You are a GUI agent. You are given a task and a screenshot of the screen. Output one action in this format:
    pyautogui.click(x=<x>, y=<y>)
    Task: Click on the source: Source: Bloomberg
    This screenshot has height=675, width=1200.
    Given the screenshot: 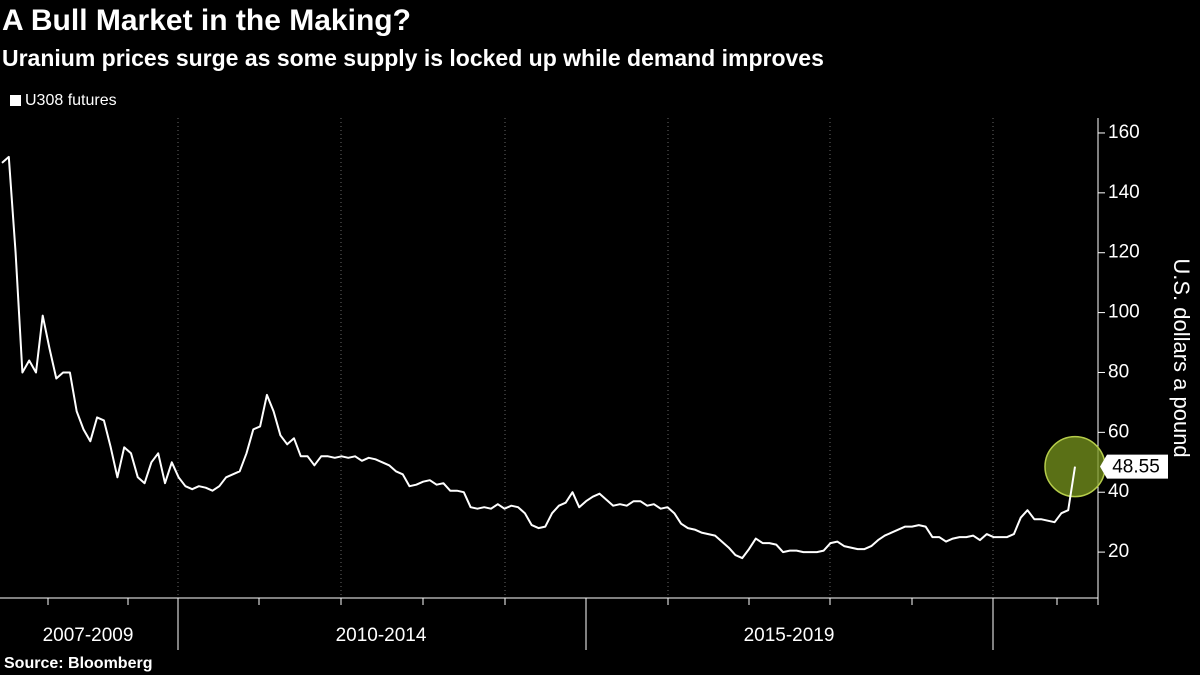 What is the action you would take?
    pyautogui.click(x=78, y=663)
    